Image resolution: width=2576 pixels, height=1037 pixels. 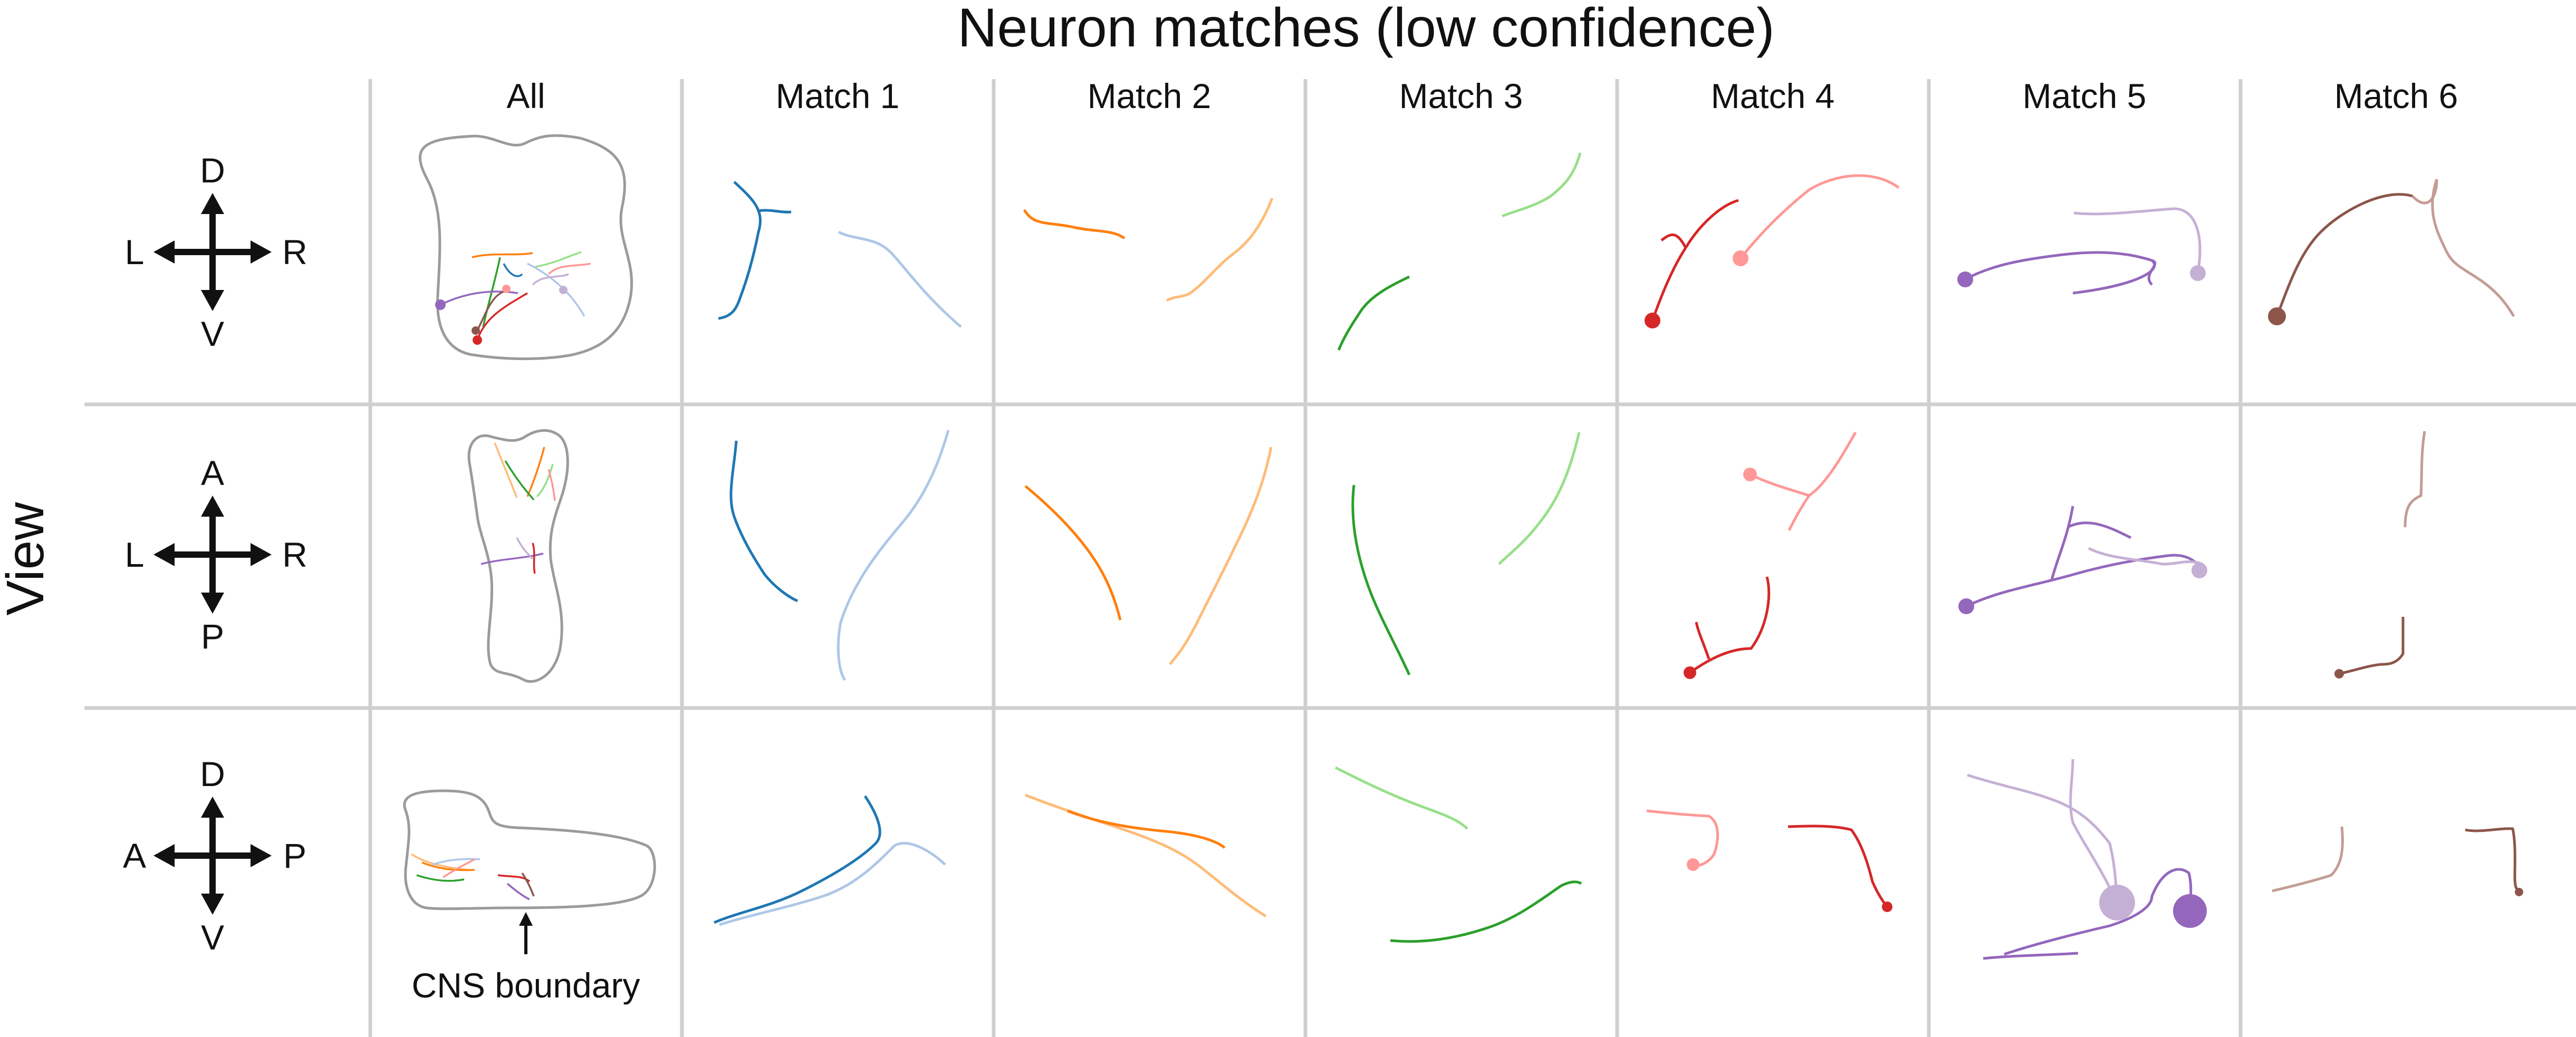 I want to click on figure-title: Neuron matches (low confidence), so click(x=1365, y=29).